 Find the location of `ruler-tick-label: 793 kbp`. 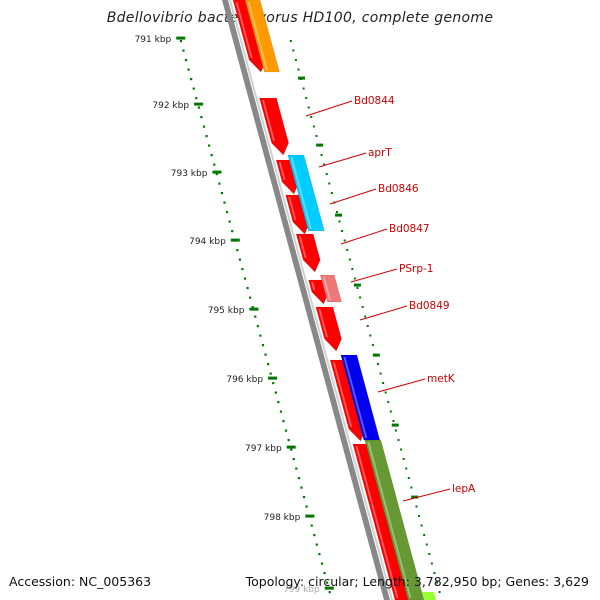

ruler-tick-label: 793 kbp is located at coordinates (189, 174).